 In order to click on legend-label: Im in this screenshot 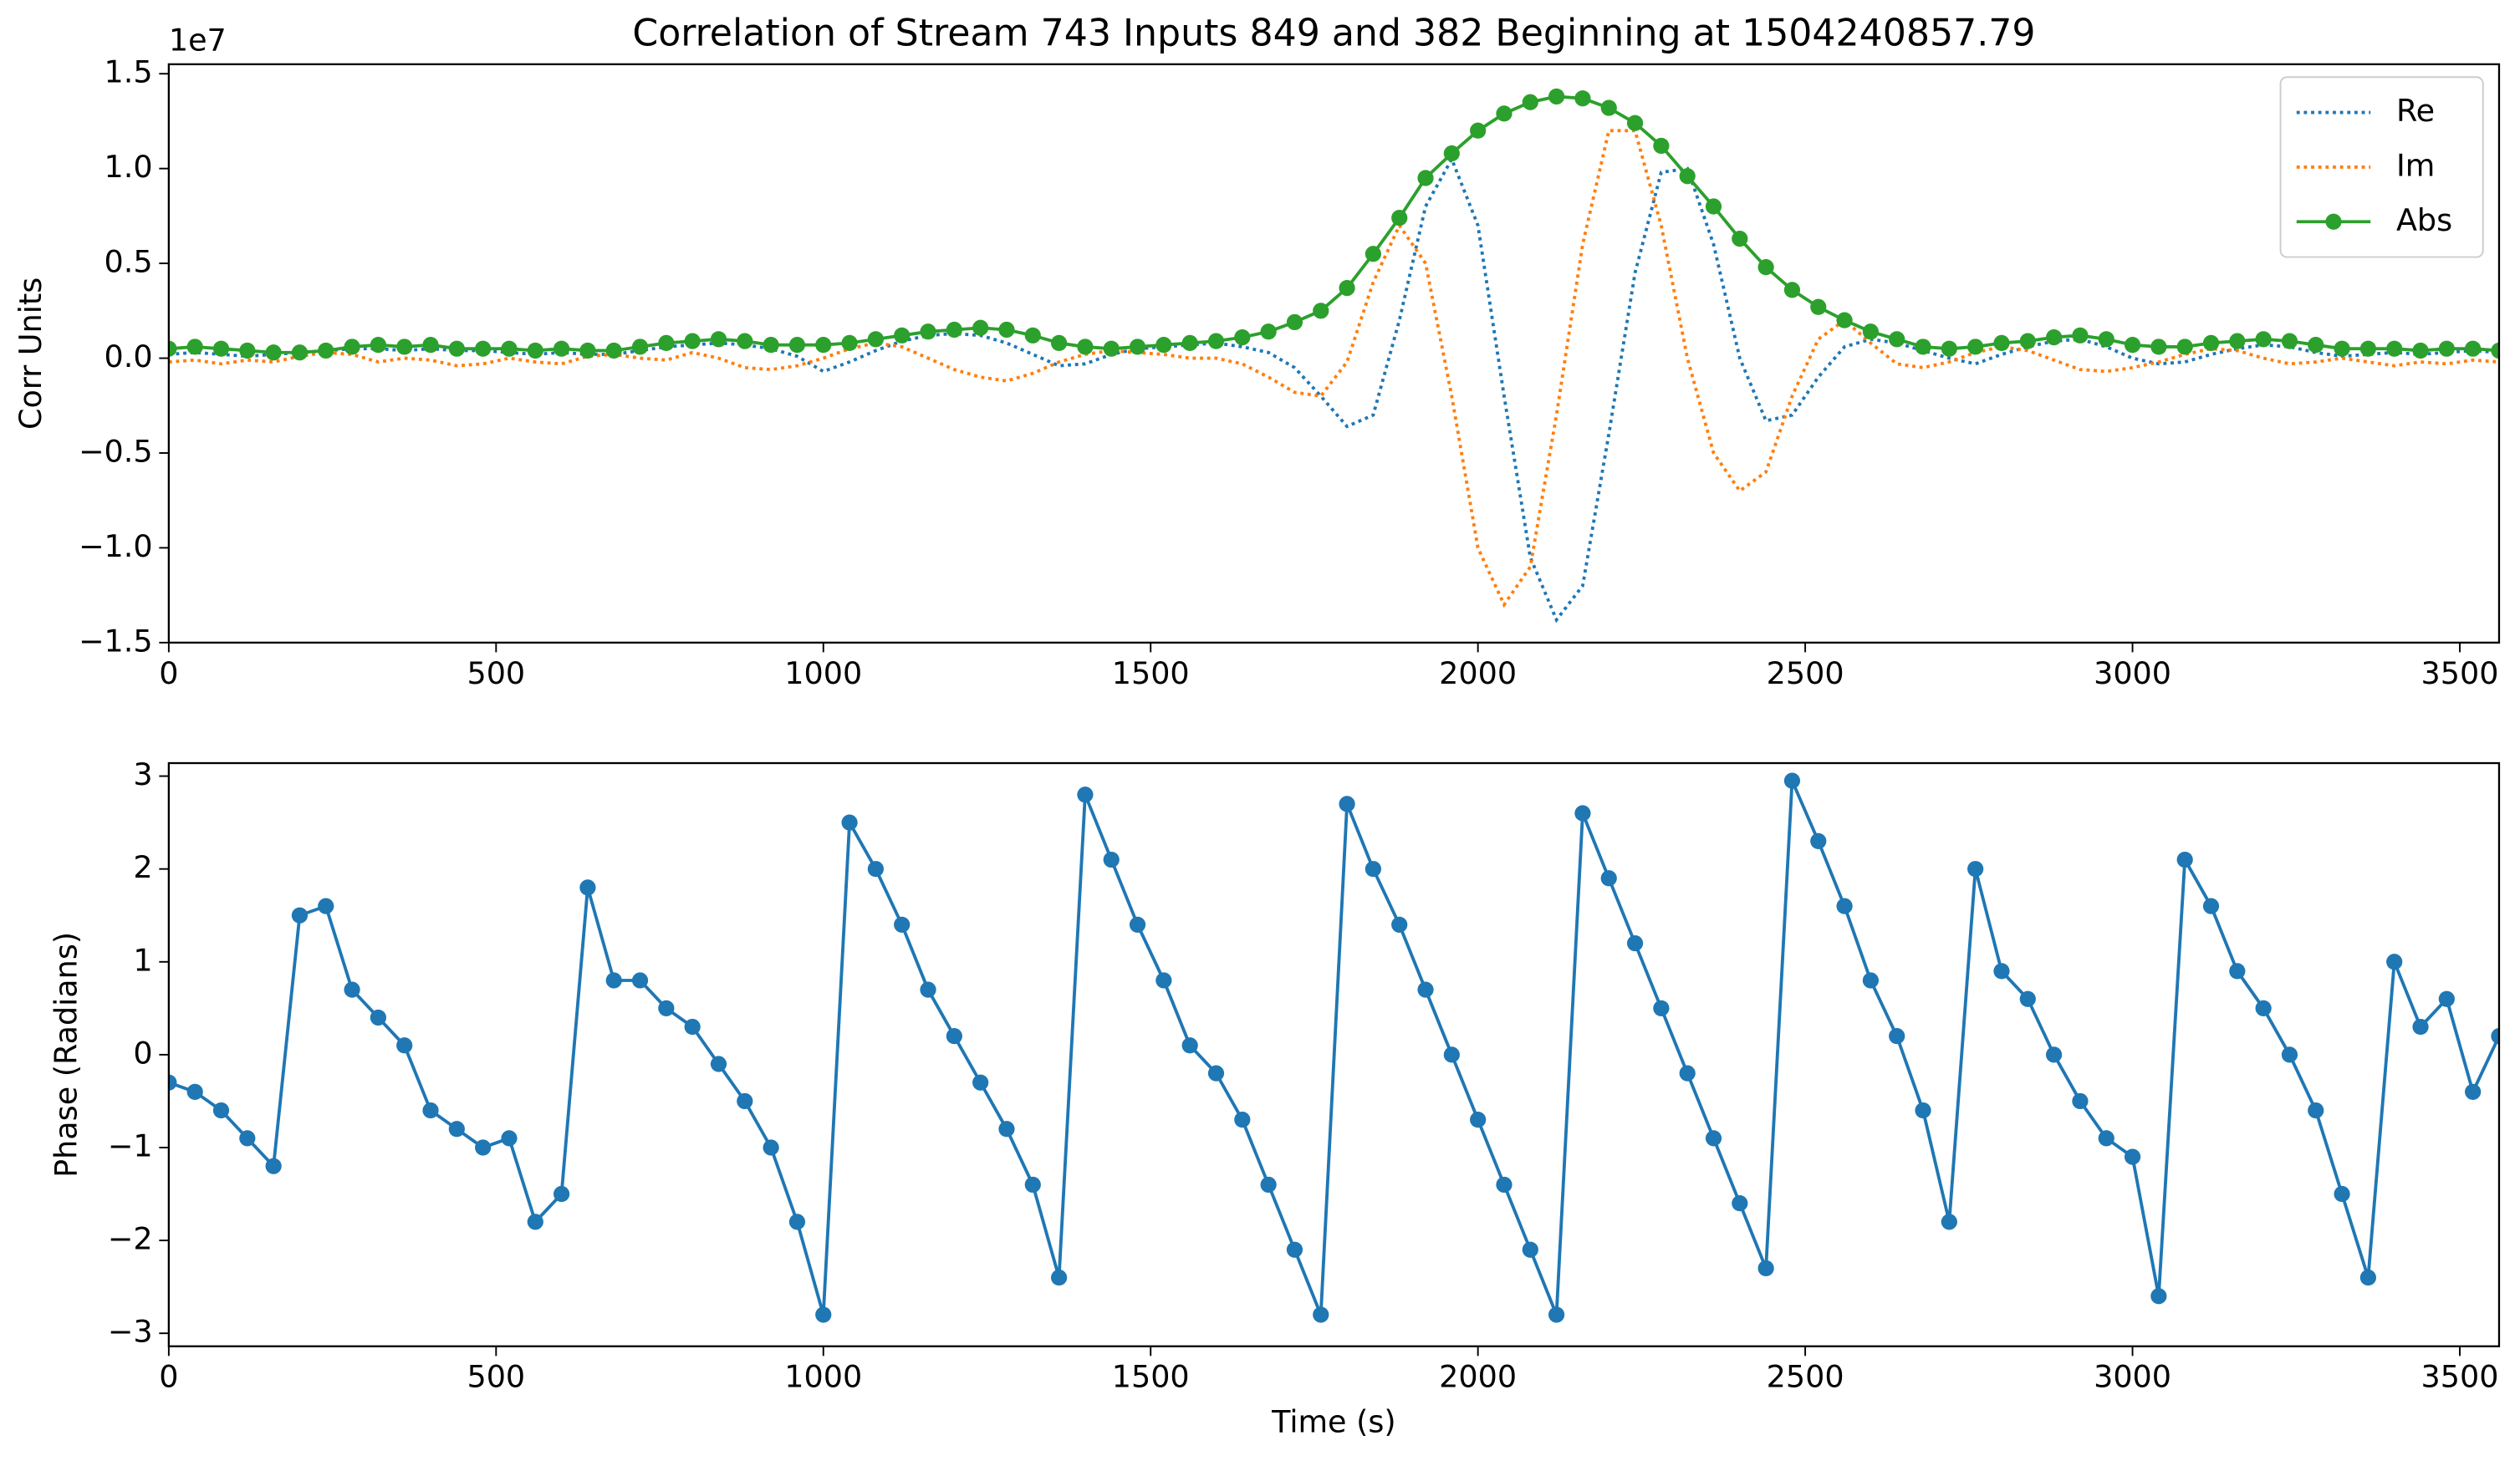, I will do `click(2415, 165)`.